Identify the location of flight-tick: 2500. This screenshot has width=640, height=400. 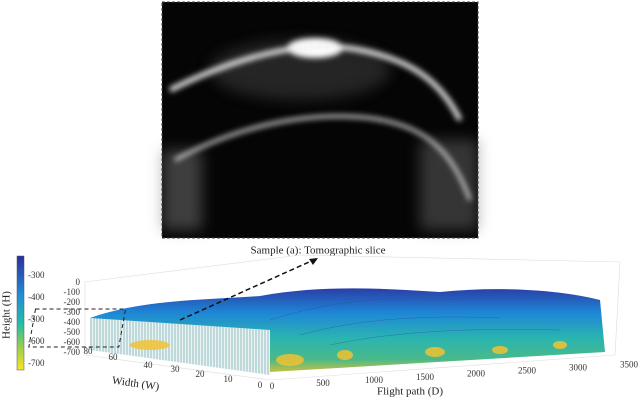
(527, 371).